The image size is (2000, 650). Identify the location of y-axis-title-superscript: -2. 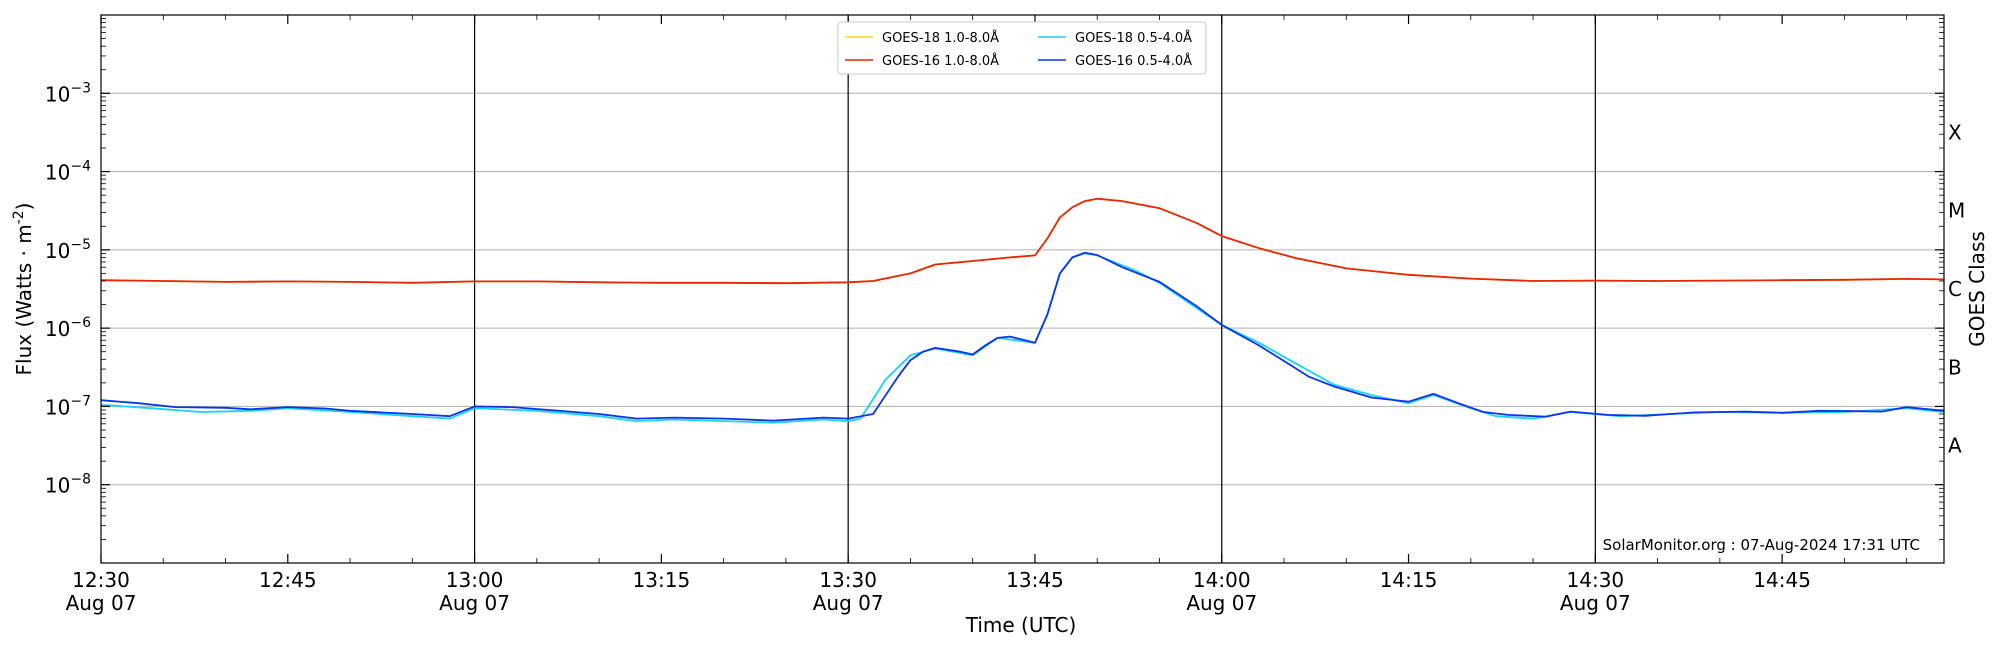
(19, 217).